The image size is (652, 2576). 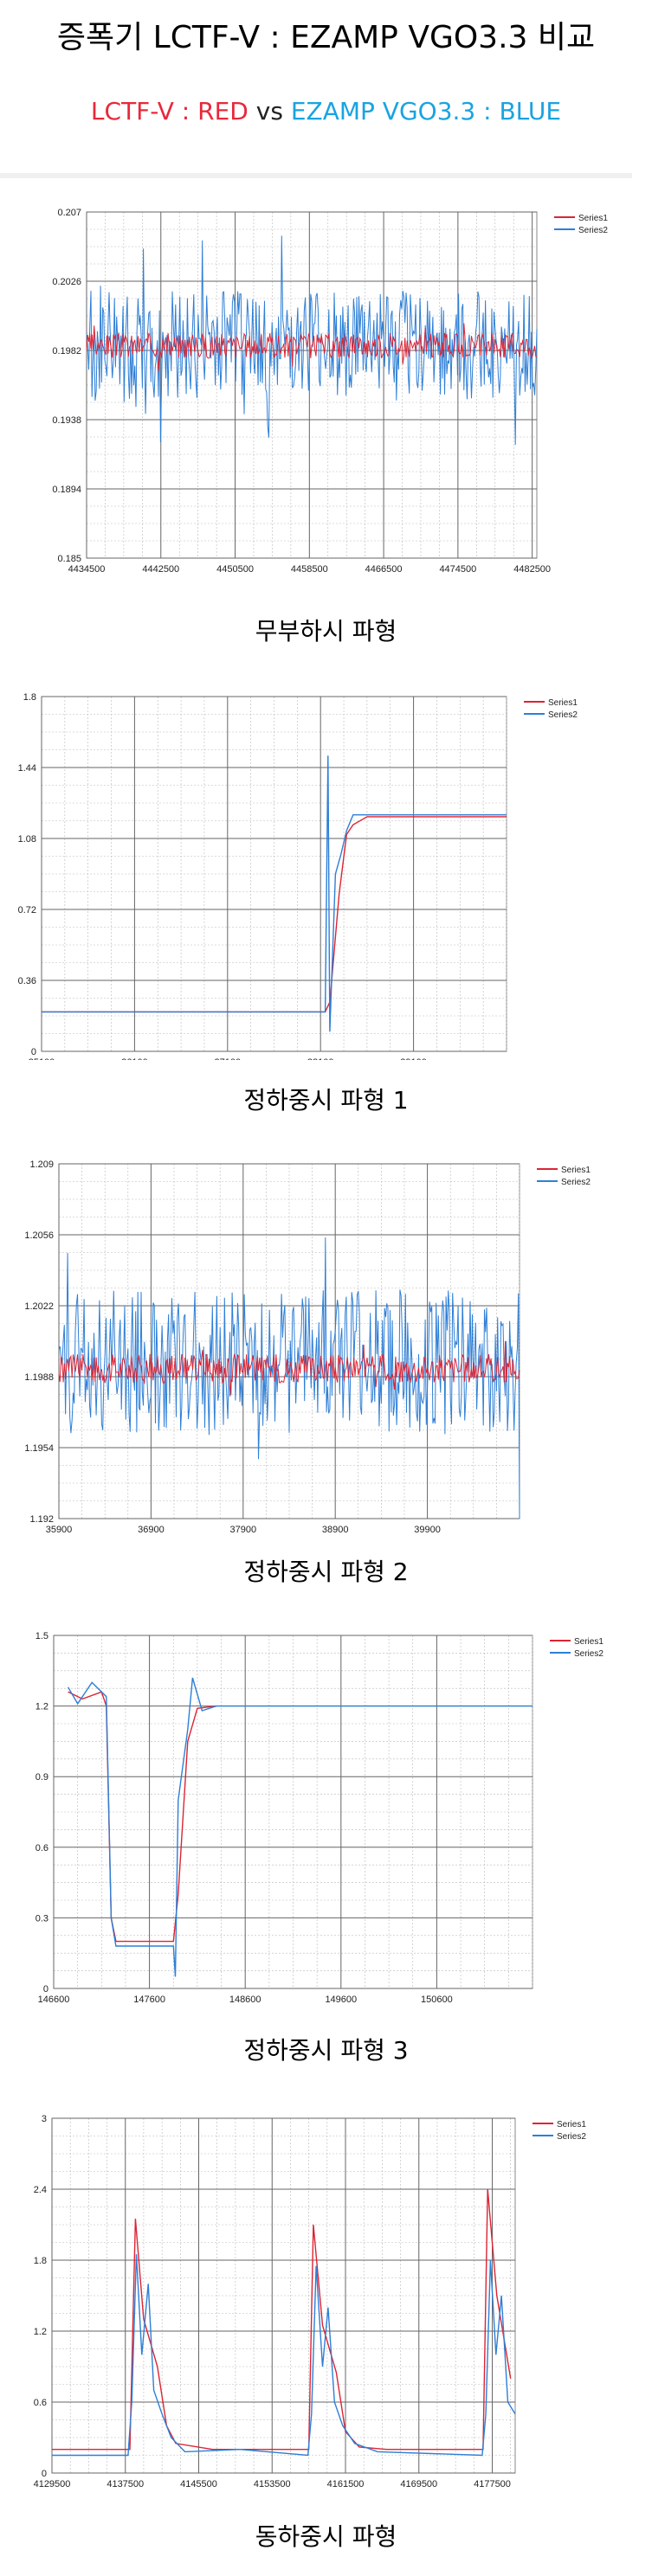 I want to click on x-tick-label: 4442500, so click(x=161, y=570).